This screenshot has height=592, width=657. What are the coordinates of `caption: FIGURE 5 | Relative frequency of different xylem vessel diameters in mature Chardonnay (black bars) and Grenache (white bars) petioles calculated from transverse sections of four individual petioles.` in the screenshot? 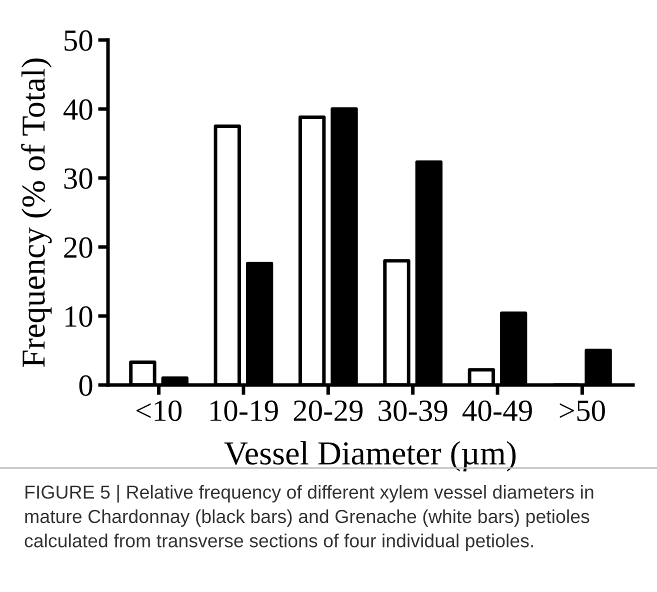 It's located at (309, 518).